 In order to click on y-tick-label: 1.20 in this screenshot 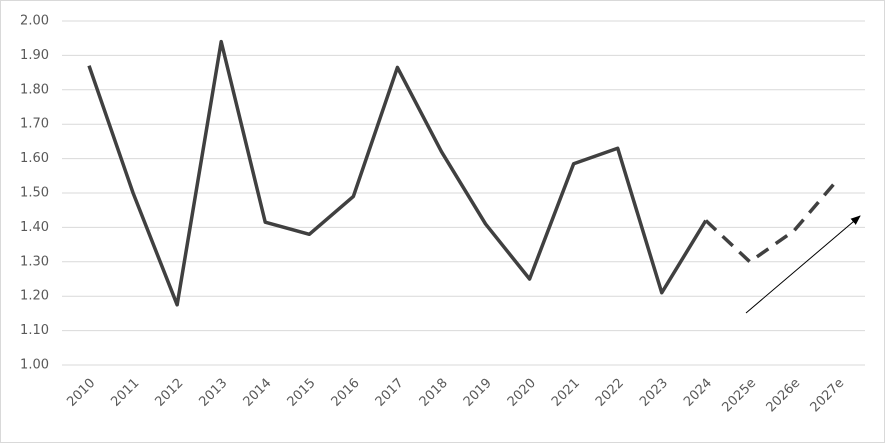, I will do `click(34, 296)`.